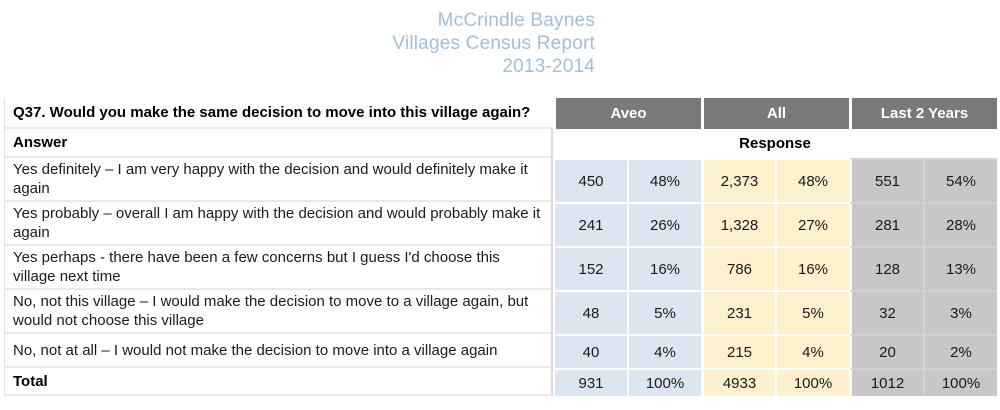  I want to click on all-percent-cell: 16%, so click(812, 268).